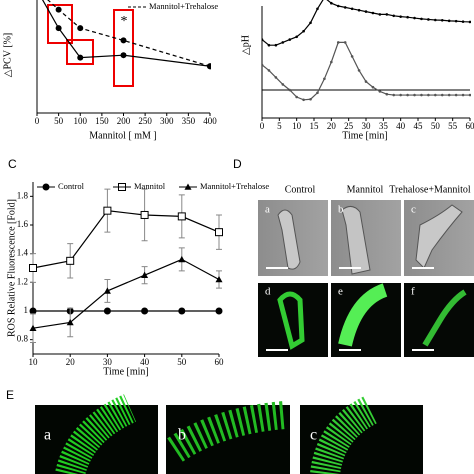  What do you see at coordinates (384, 126) in the screenshot?
I see `x-tick-label: 35` at bounding box center [384, 126].